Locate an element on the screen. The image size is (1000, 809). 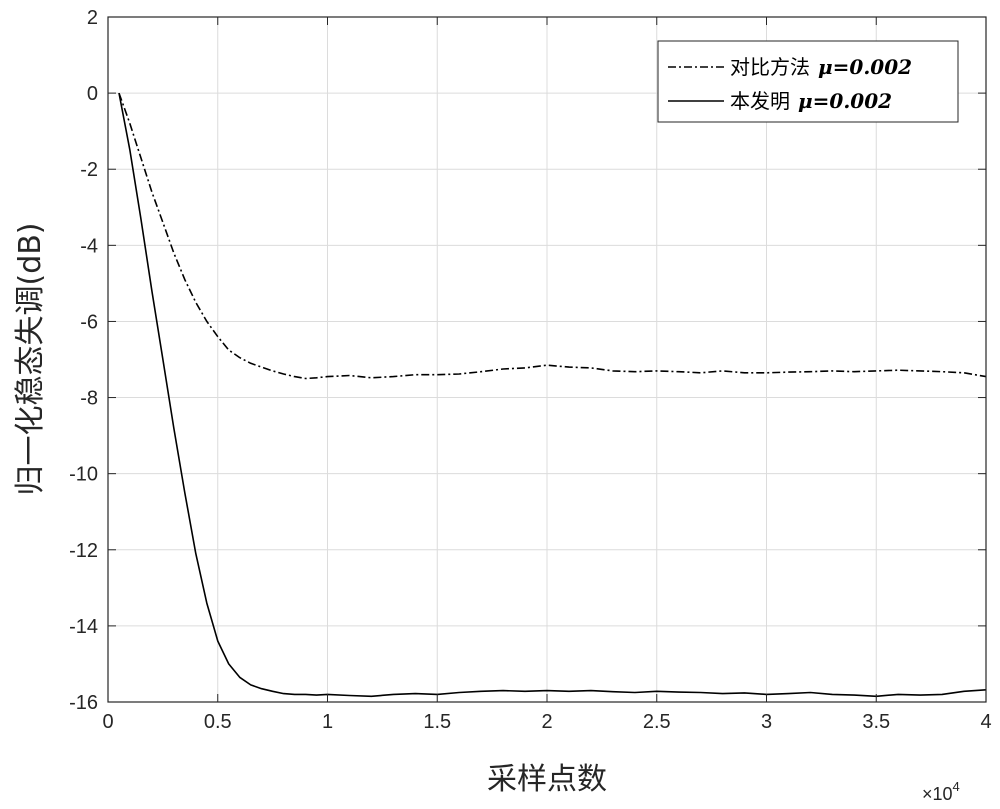
x-tick-label: 1.5 is located at coordinates (437, 722).